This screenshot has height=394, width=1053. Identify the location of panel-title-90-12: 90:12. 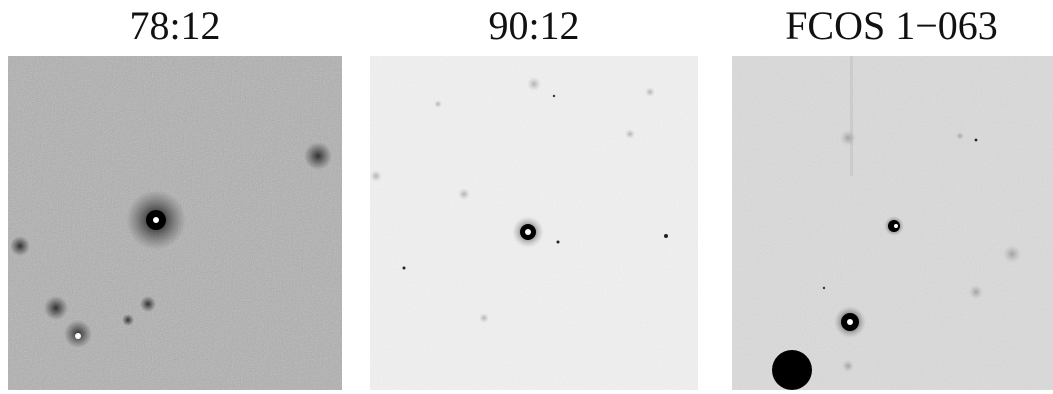
(534, 25).